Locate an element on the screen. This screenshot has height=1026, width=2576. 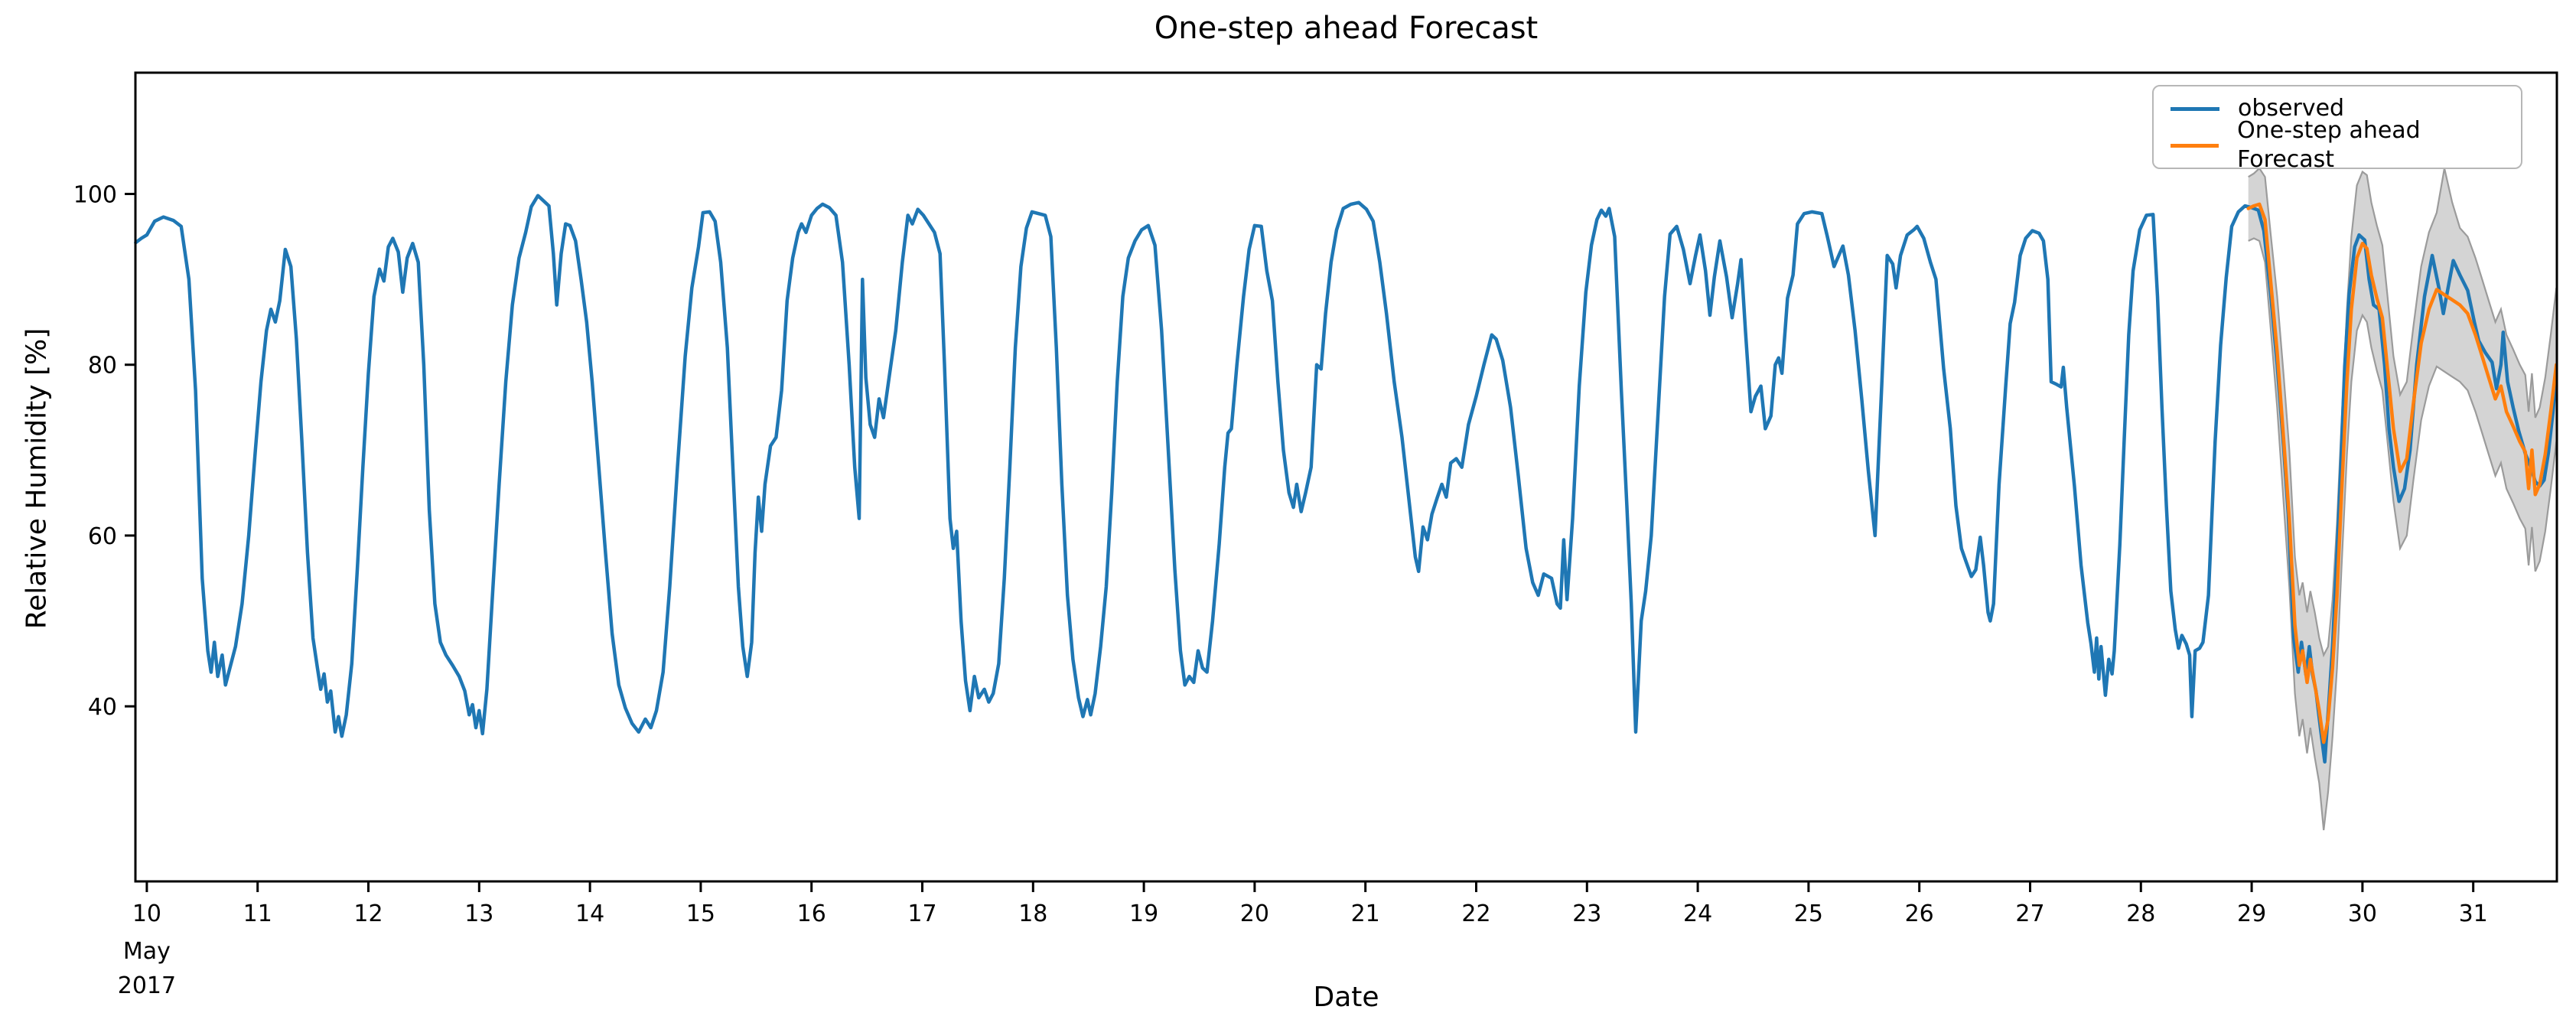
svg-text: 15 is located at coordinates (701, 914).